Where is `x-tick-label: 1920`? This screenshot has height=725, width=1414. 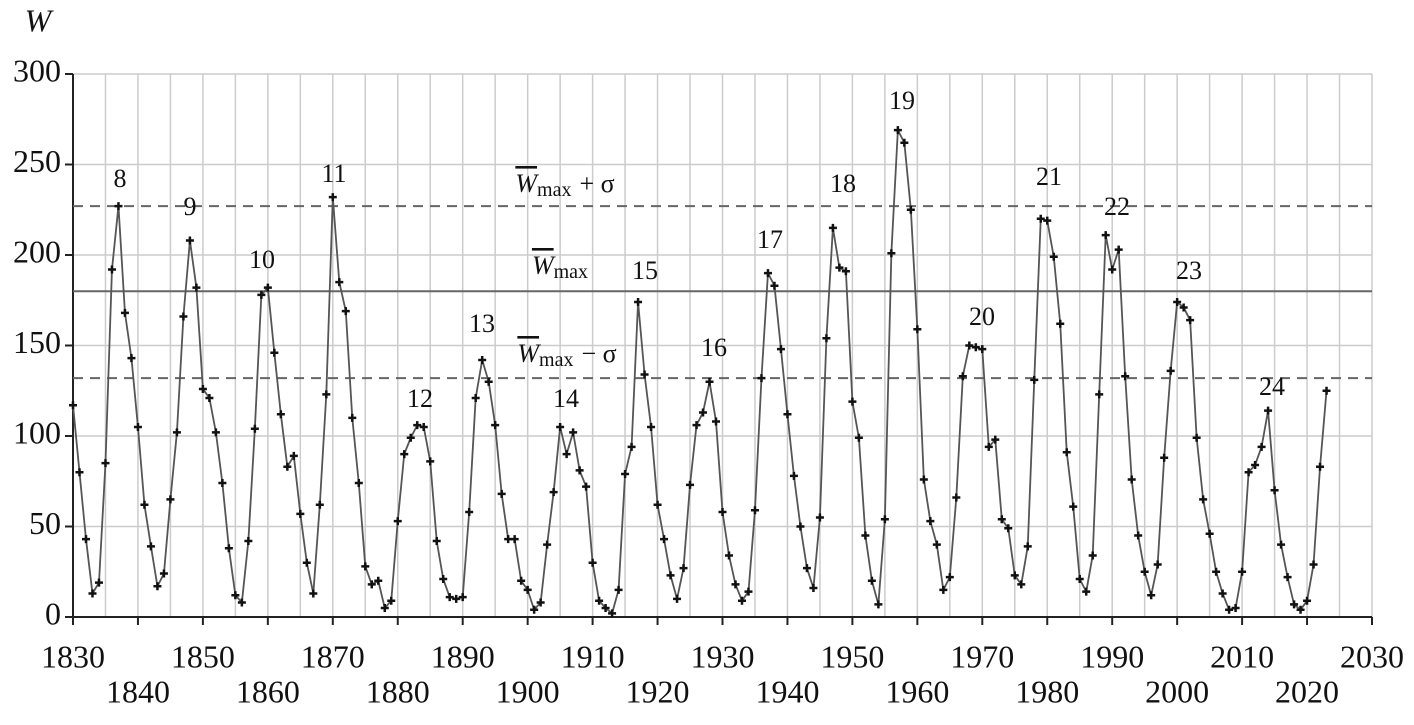
x-tick-label: 1920 is located at coordinates (658, 691).